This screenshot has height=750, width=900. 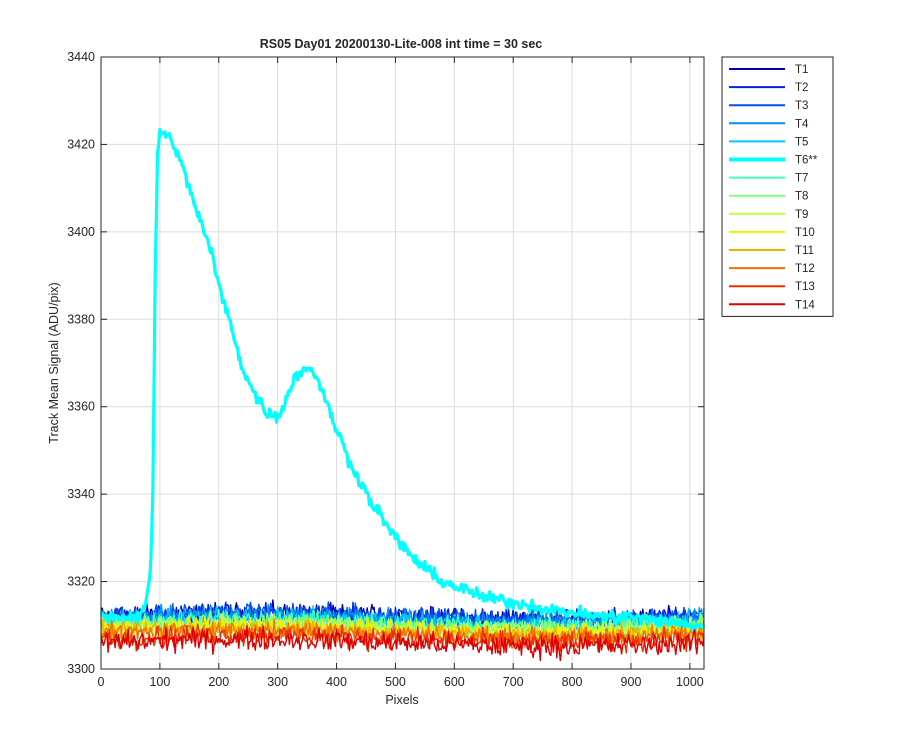 What do you see at coordinates (81, 144) in the screenshot?
I see `y-tick-label: 3420` at bounding box center [81, 144].